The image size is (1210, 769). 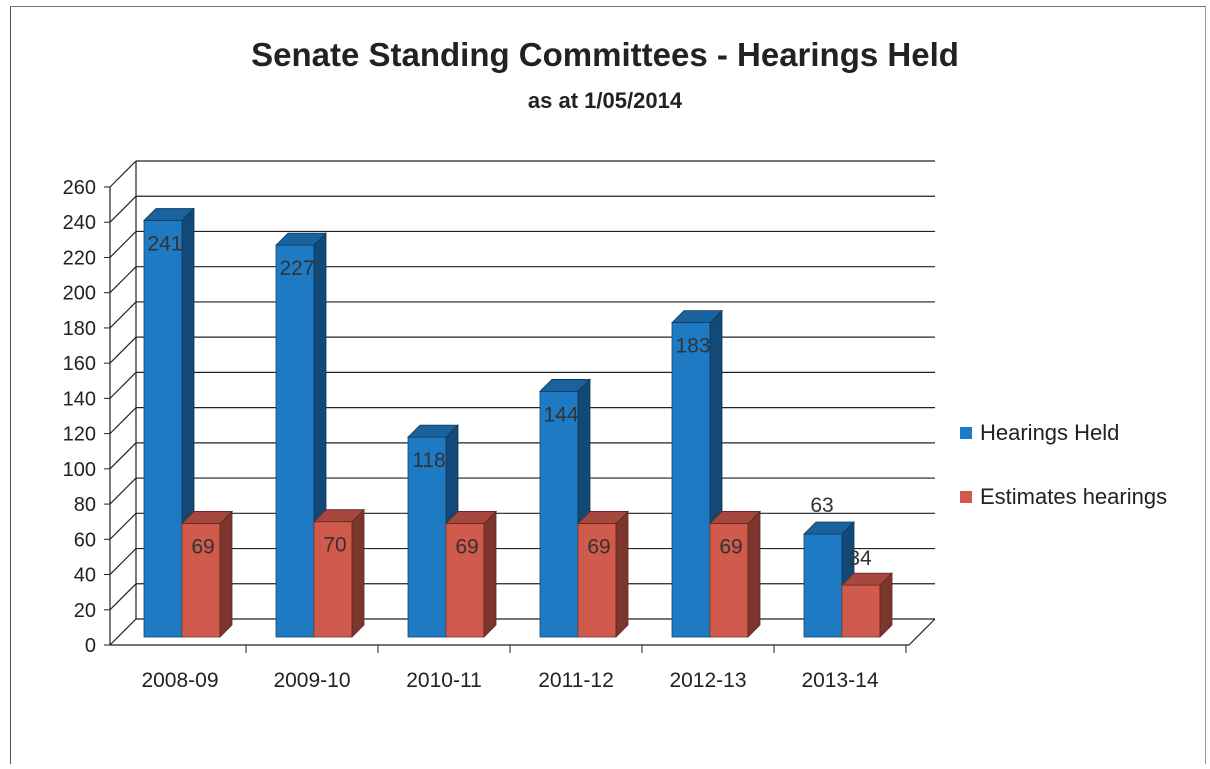 What do you see at coordinates (311, 680) in the screenshot?
I see `x-tick-label: 2009-10` at bounding box center [311, 680].